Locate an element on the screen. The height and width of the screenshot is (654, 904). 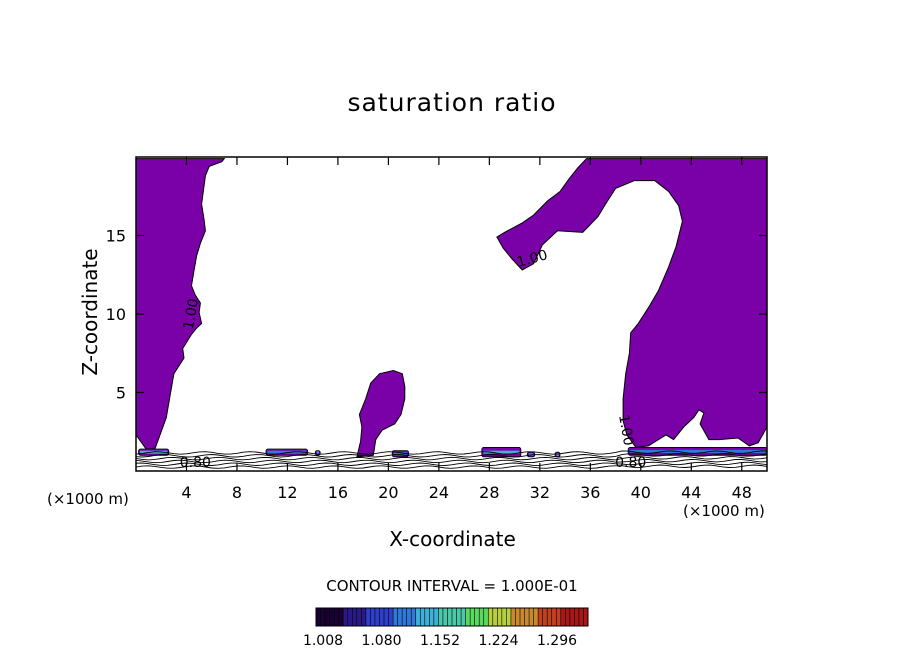
y-unit-label: (×1000 m) is located at coordinates (88, 499).